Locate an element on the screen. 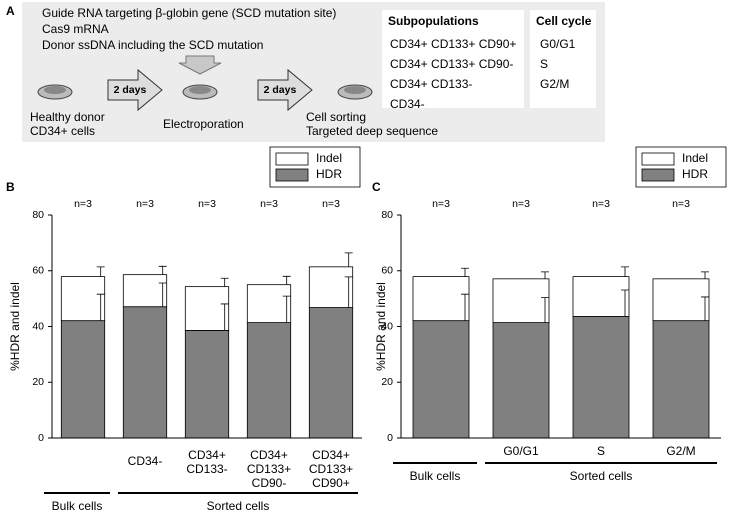  subpopulation: CD34+ CD133- is located at coordinates (431, 84).